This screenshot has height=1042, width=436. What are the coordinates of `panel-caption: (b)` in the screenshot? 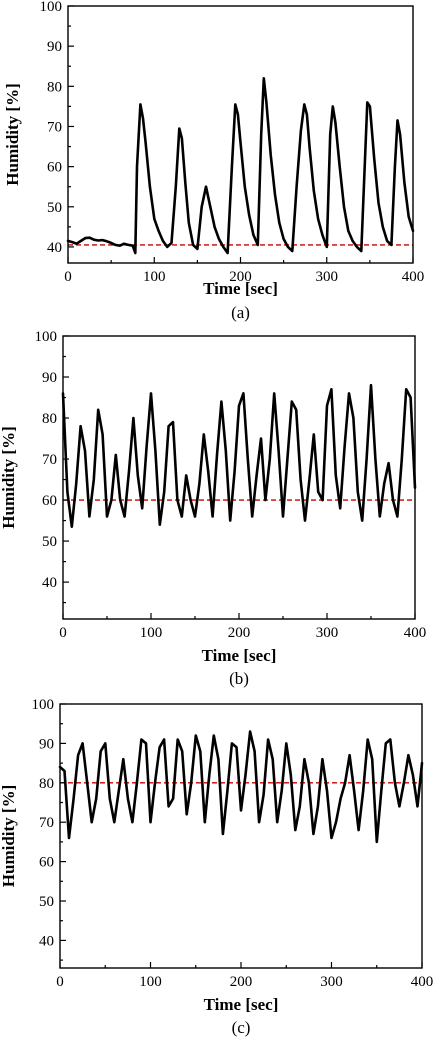 It's located at (239, 678).